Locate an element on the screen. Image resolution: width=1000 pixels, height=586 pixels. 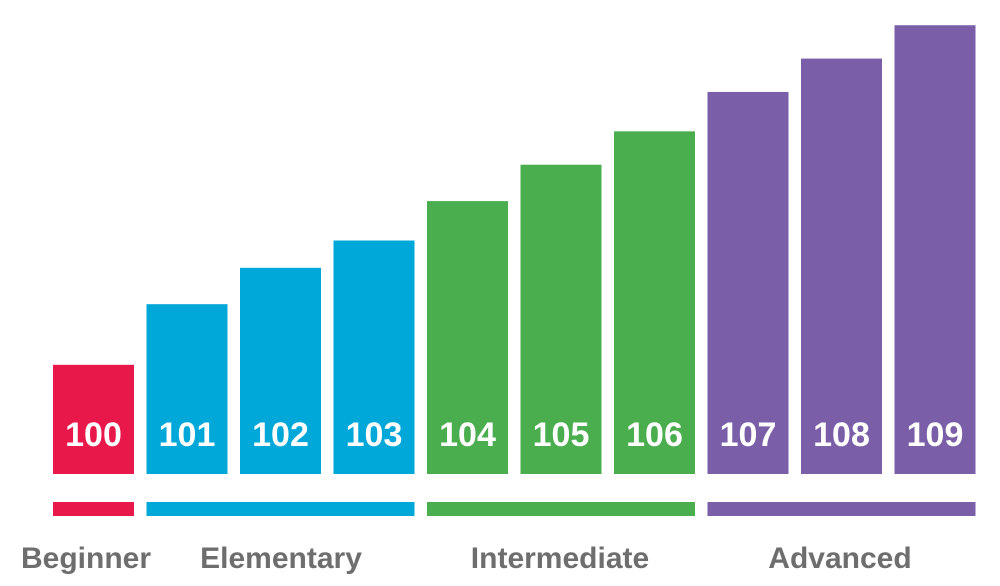
group-labels: Beginner Elementary Intermediate Advanced is located at coordinates (466, 558).